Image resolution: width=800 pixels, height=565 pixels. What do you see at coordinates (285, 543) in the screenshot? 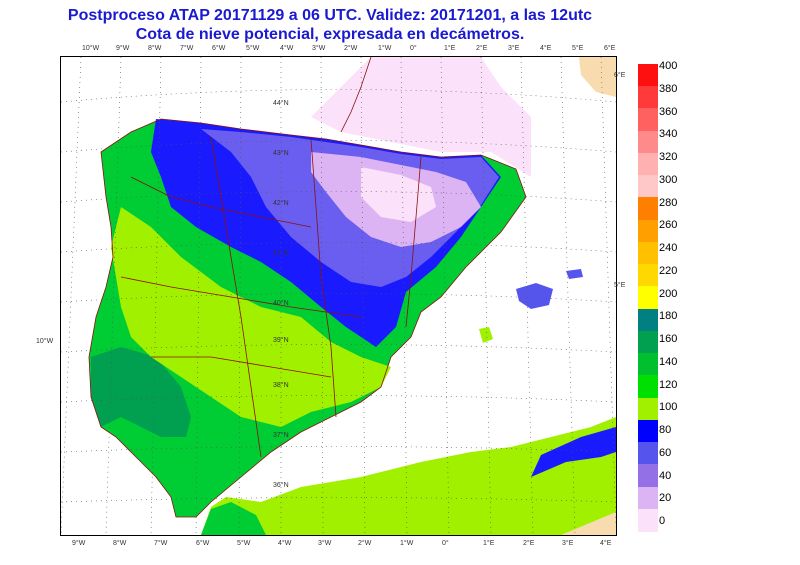
I see `lon-label-bottom: 4°W` at bounding box center [285, 543].